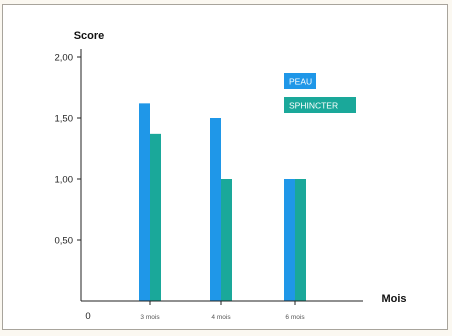 This screenshot has height=336, width=452. I want to click on y-axis-title: Score, so click(89, 36).